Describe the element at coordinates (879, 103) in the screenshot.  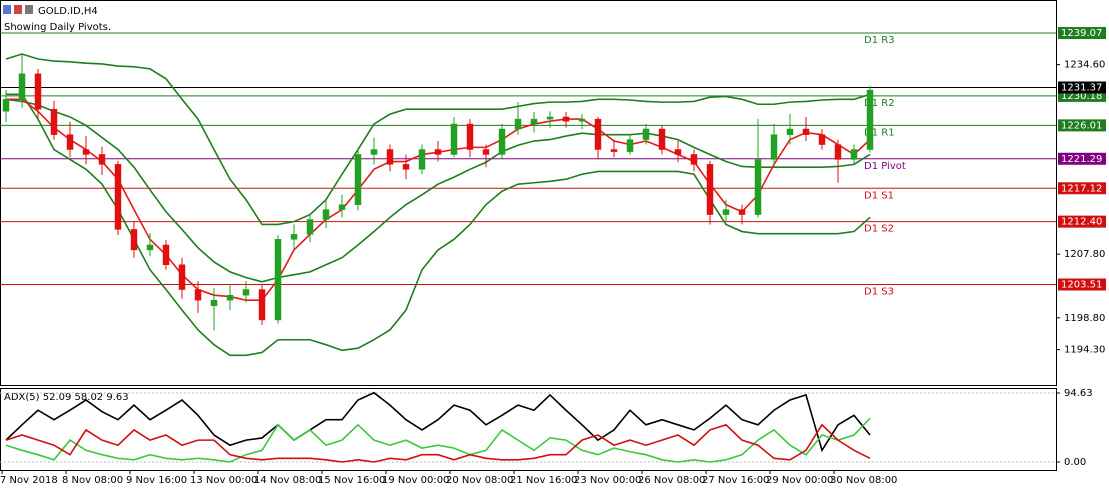
I see `pivot-name: D1 R2` at that location.